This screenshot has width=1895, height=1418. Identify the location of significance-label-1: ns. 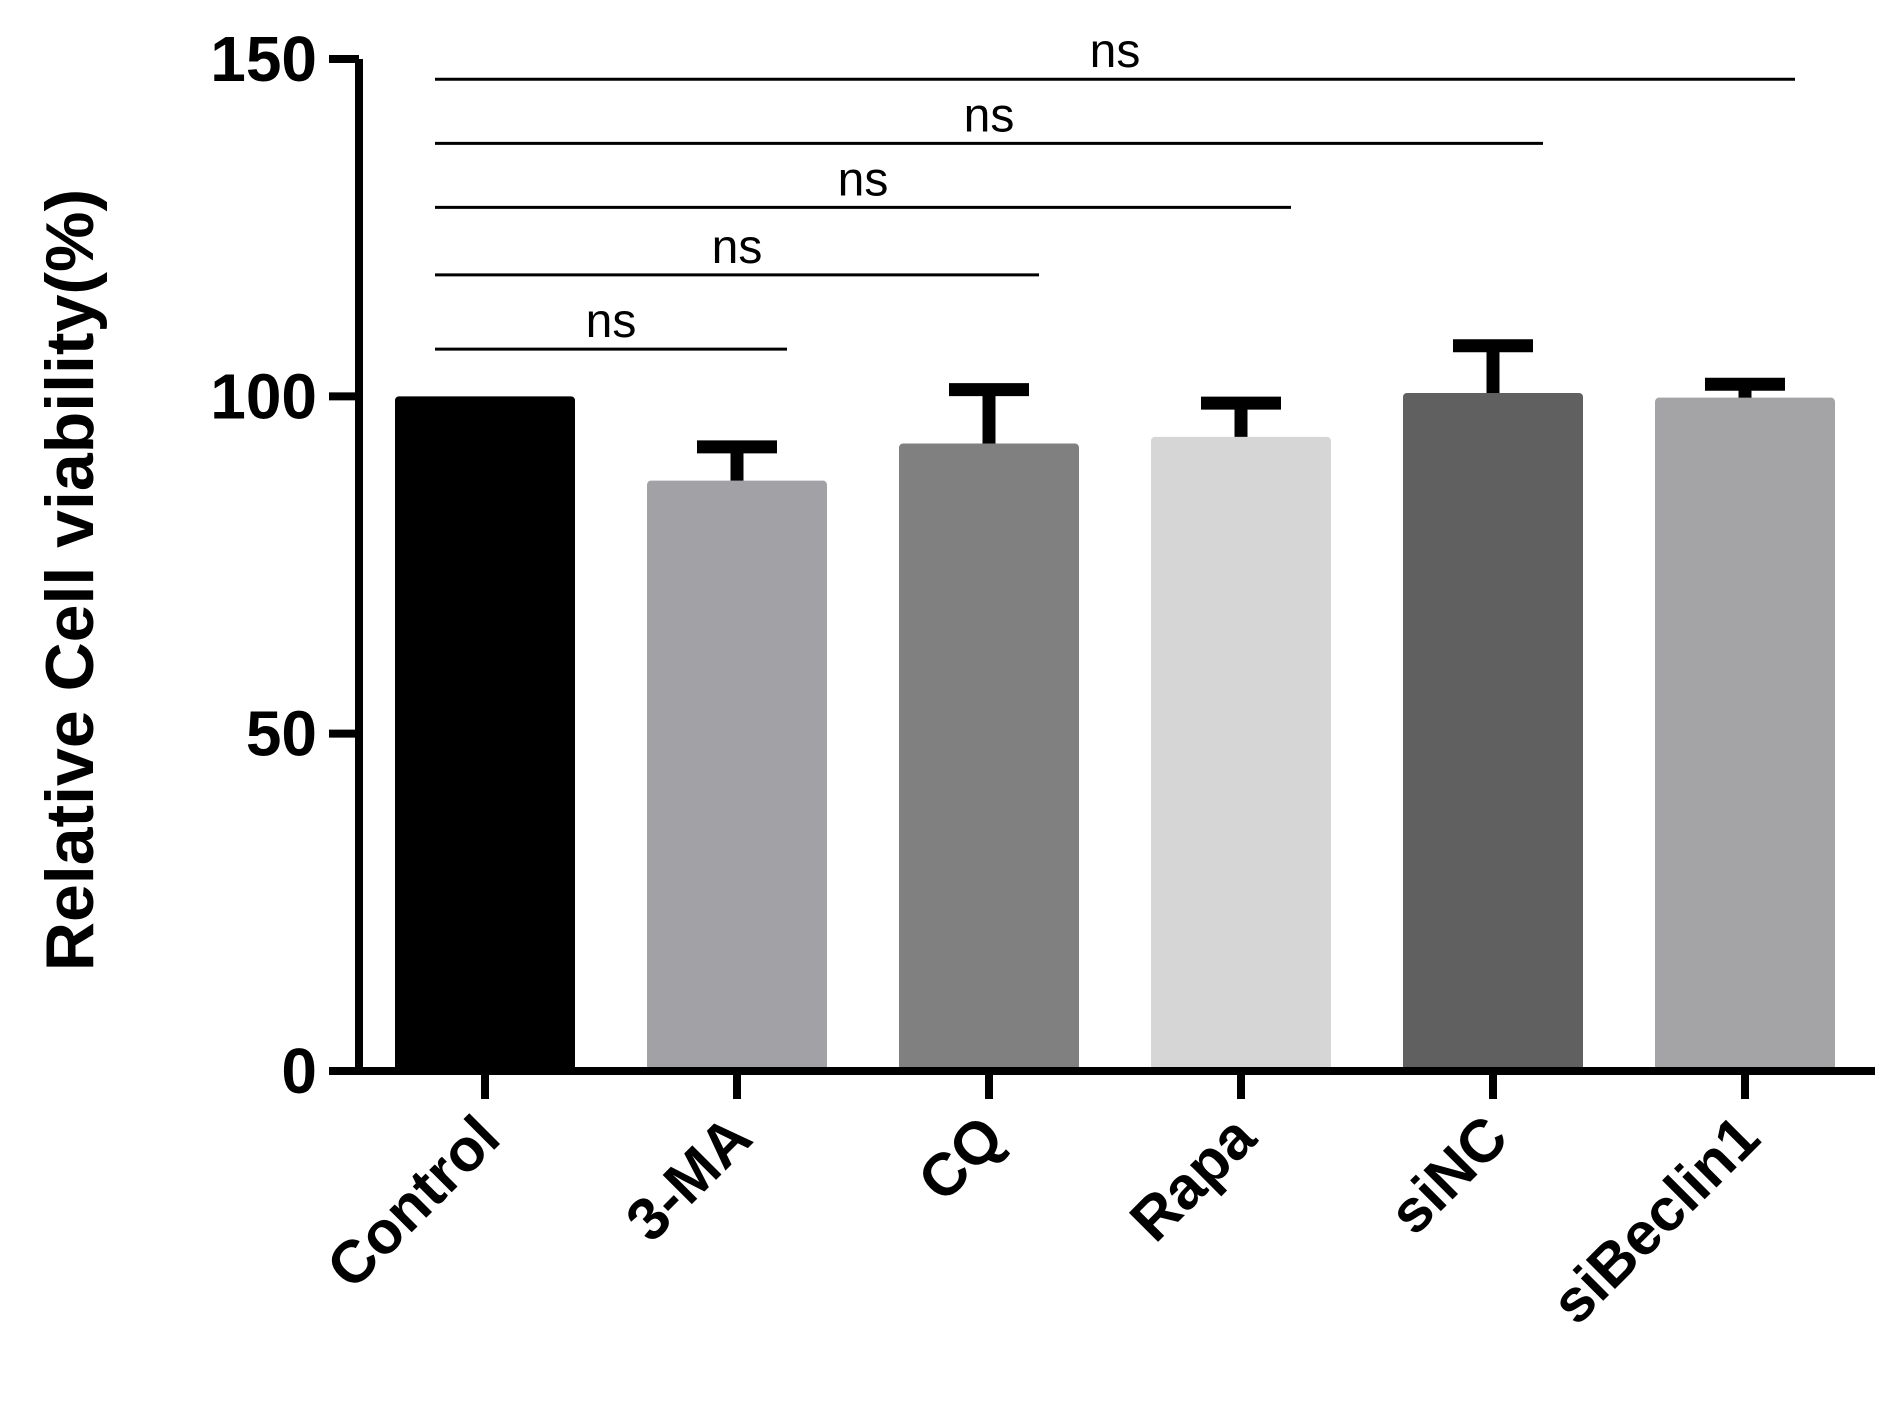
(611, 321).